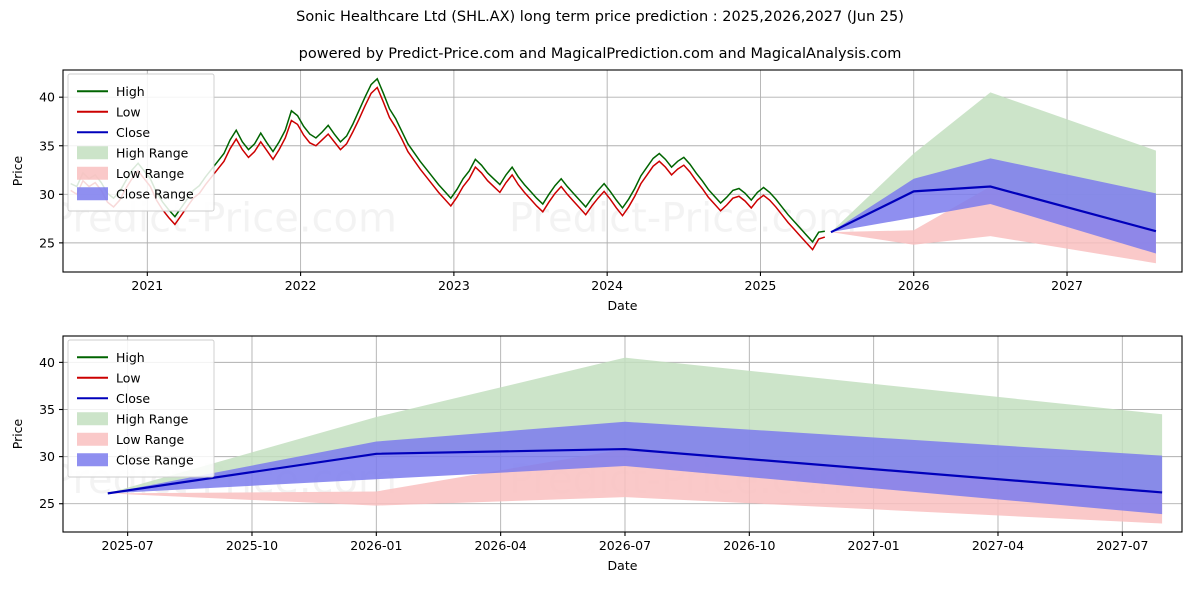 The height and width of the screenshot is (600, 1200). I want to click on x-tick-label: 2021, so click(147, 285).